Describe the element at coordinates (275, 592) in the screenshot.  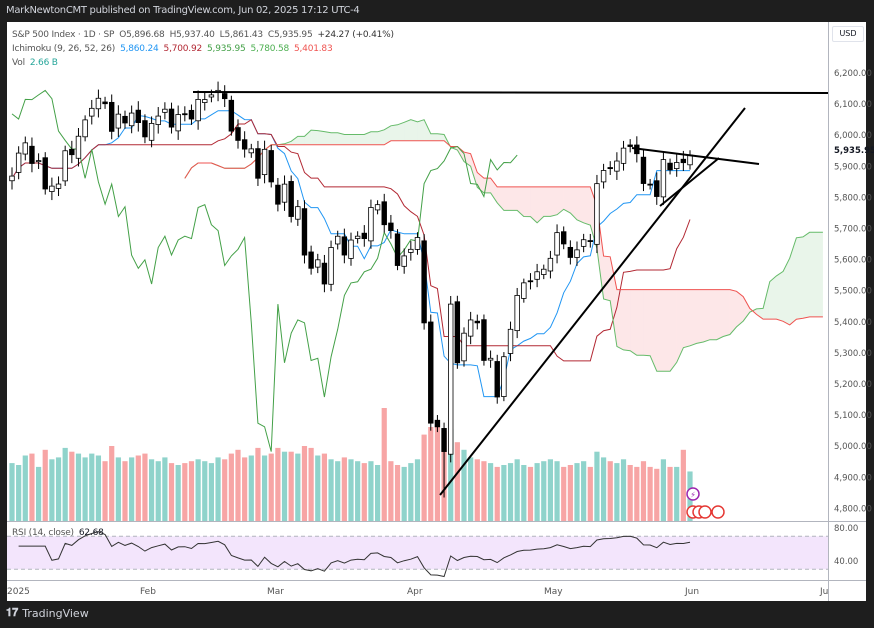
I see `time-tick-label: Mar` at that location.